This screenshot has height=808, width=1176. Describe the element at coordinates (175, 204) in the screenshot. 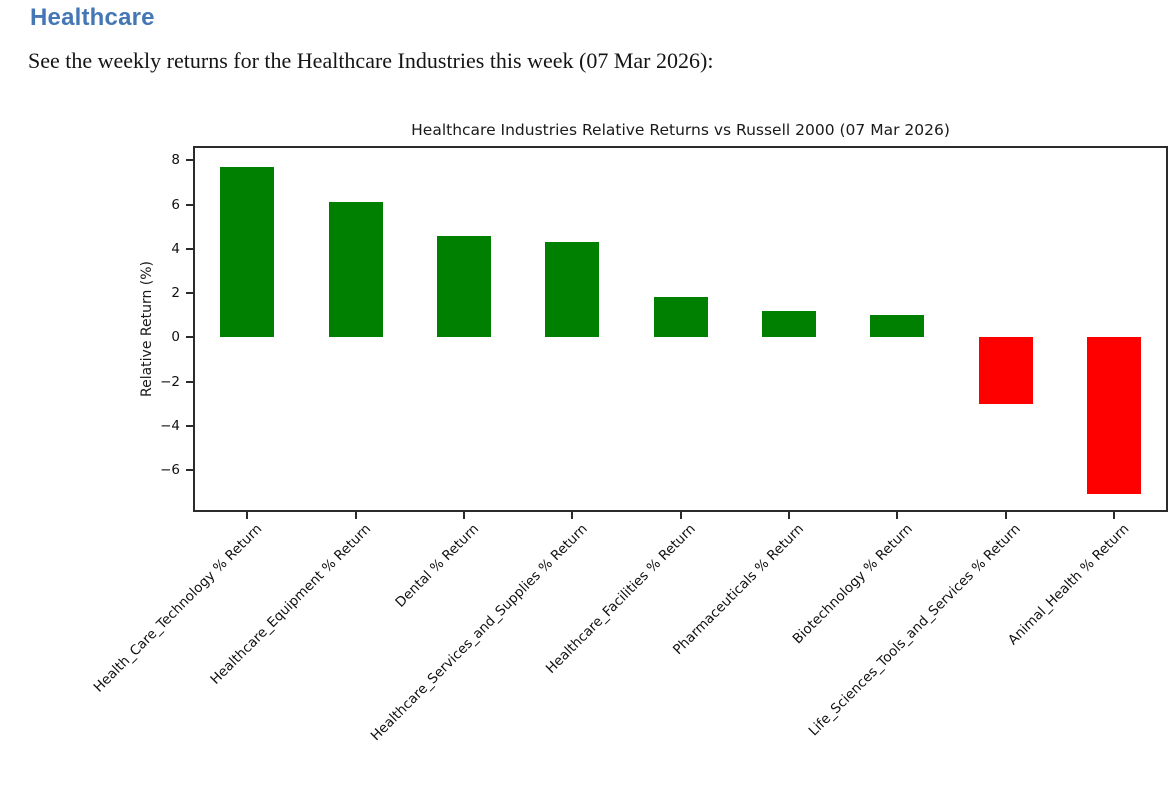

I see `y-tick-label: 6` at that location.